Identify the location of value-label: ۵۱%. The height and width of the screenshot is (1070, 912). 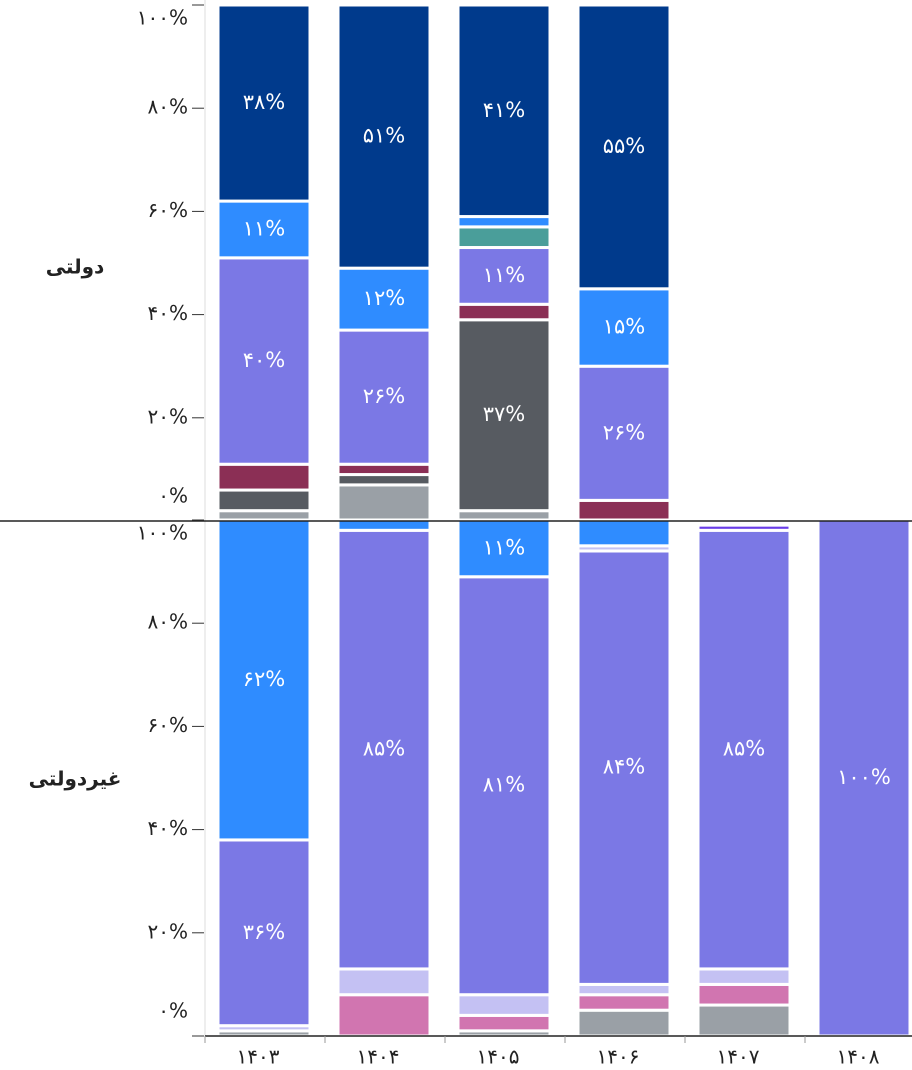
(384, 136).